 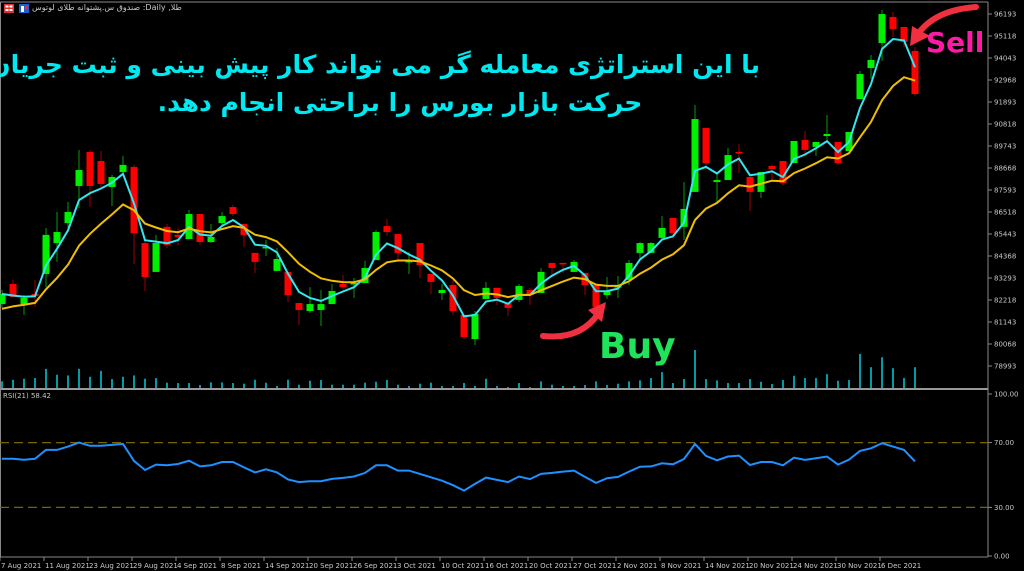 What do you see at coordinates (1005, 191) in the screenshot?
I see `price-tick-label: 87593` at bounding box center [1005, 191].